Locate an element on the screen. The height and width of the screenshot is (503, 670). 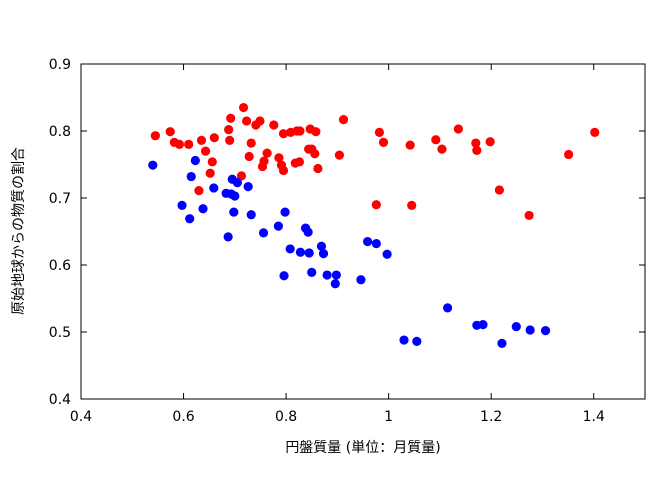
x-tick-label: 0.8 is located at coordinates (286, 417).